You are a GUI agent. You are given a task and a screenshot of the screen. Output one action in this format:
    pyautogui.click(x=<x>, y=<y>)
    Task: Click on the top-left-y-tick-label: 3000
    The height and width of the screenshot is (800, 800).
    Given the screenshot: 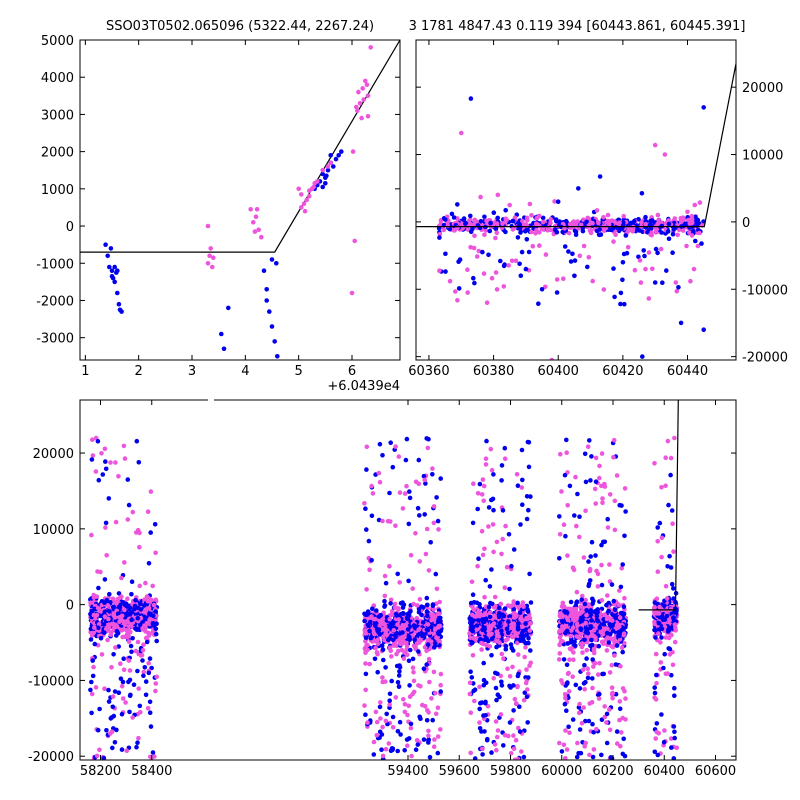 What is the action you would take?
    pyautogui.click(x=57, y=115)
    